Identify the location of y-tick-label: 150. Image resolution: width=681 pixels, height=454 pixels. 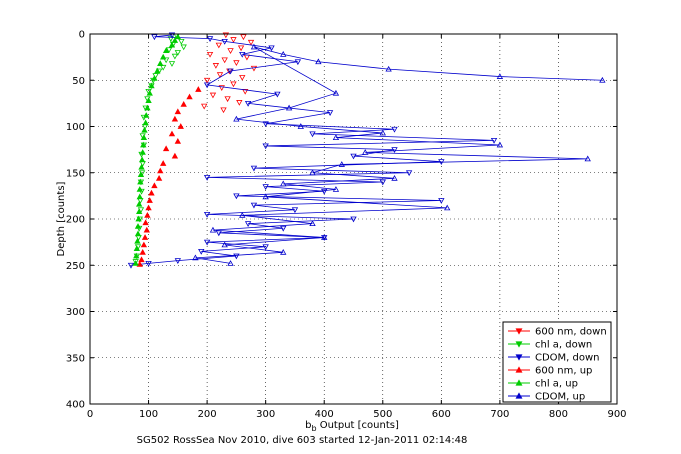
(75, 173).